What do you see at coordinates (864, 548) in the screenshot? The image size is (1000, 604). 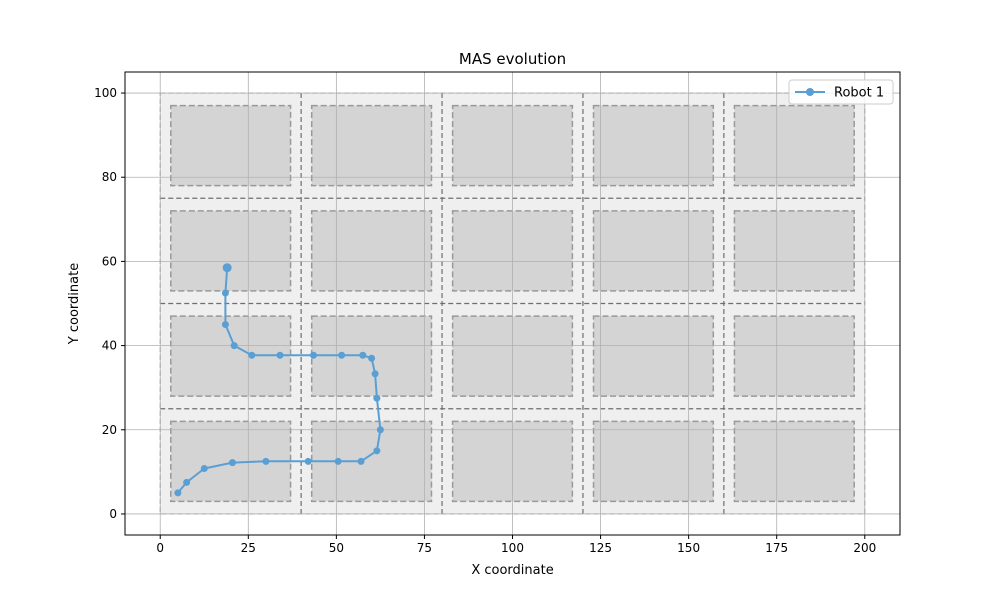 I see `x-tick-label: 200` at bounding box center [864, 548].